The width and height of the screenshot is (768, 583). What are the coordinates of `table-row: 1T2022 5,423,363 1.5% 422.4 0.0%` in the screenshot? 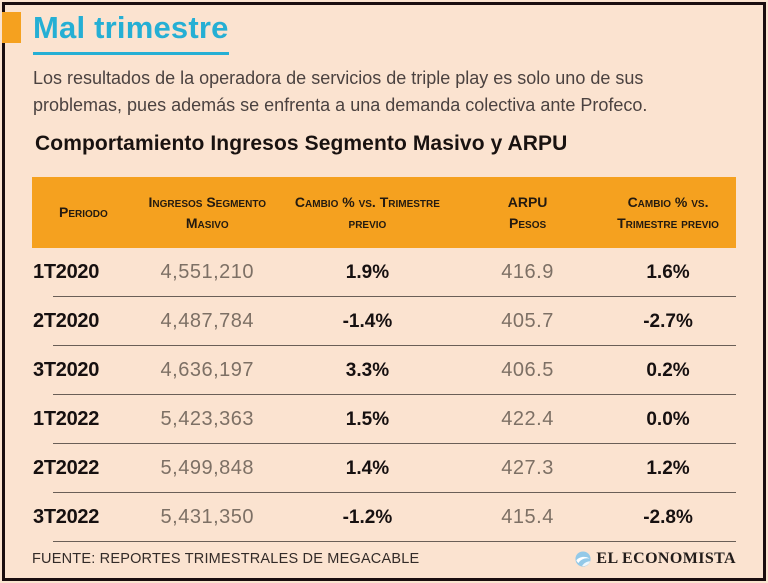 It's located at (384, 419).